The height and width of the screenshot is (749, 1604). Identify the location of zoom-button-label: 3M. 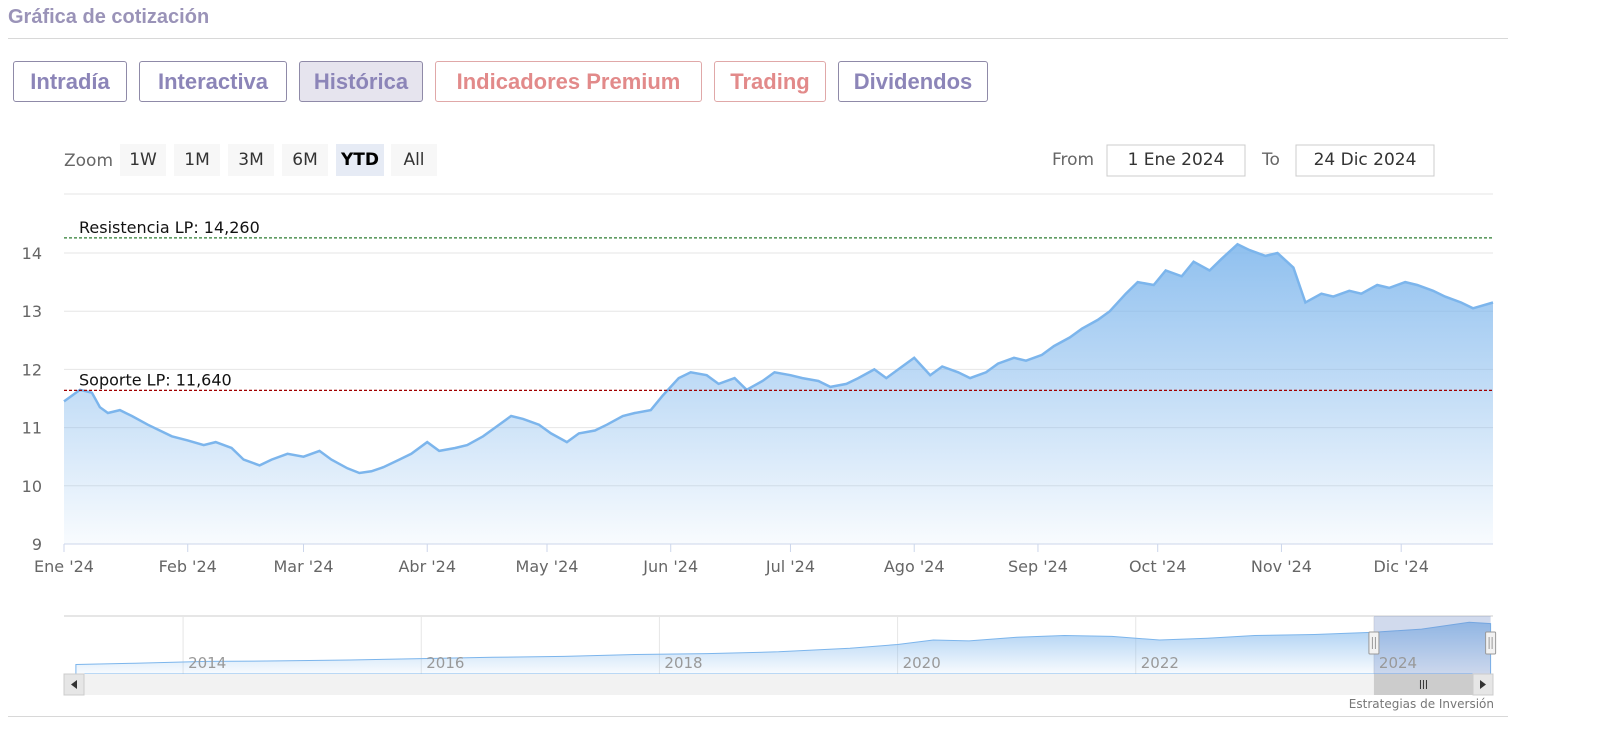
(250, 160).